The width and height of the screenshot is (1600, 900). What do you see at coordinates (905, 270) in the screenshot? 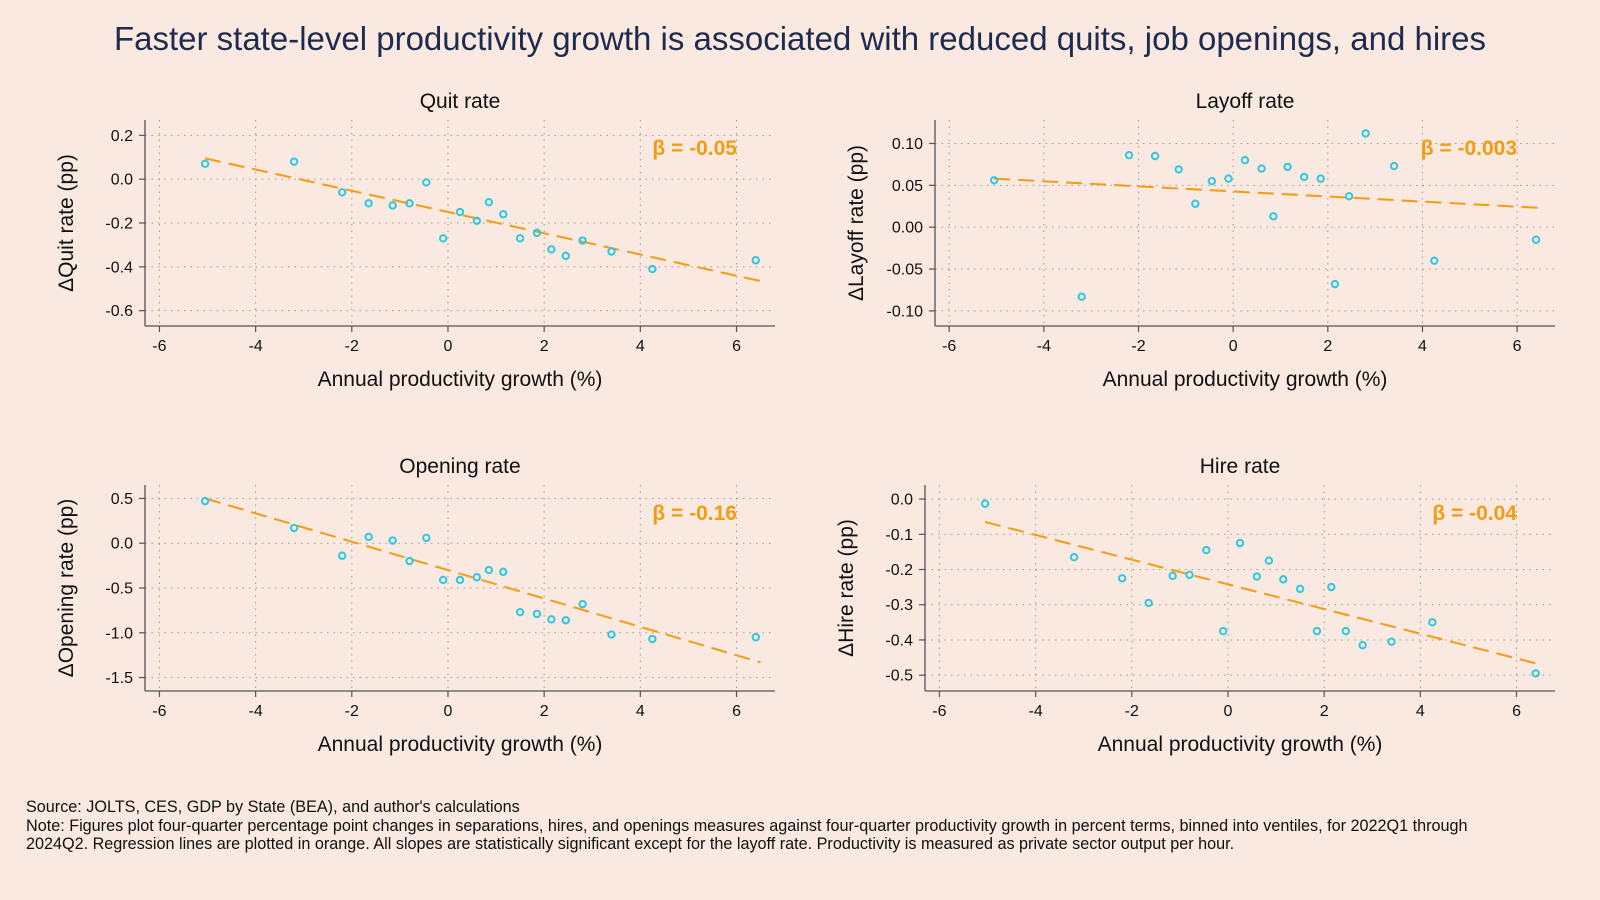
I see `y-tick-label: -0.05` at bounding box center [905, 270].